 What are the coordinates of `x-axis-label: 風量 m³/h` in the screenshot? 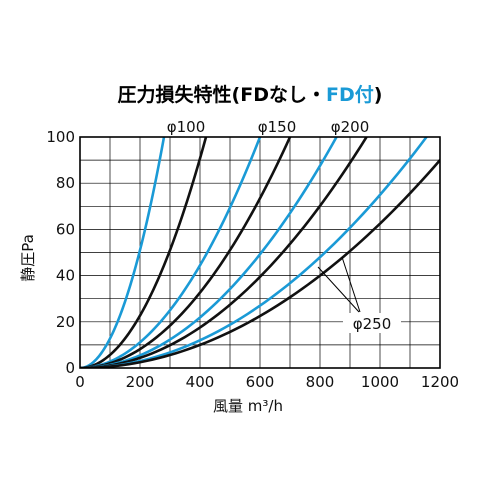 It's located at (248, 406).